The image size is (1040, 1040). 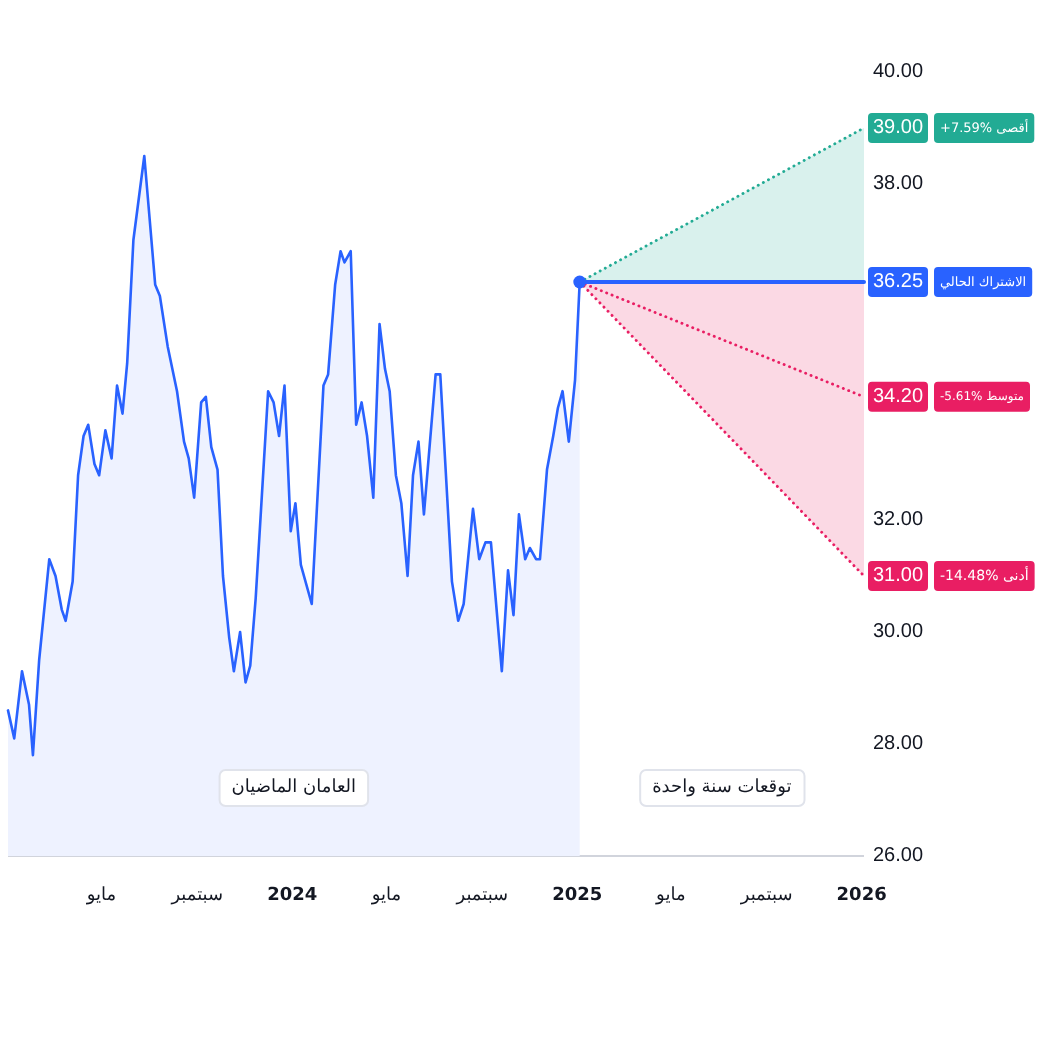 I want to click on y-tick-label: 26.00, so click(x=898, y=856).